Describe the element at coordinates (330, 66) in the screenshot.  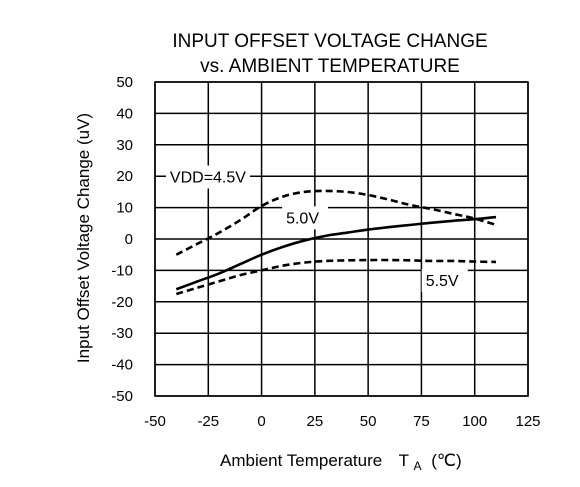
I see `chart-subtitle: vs. AMBIENT TEMPERATURE` at that location.